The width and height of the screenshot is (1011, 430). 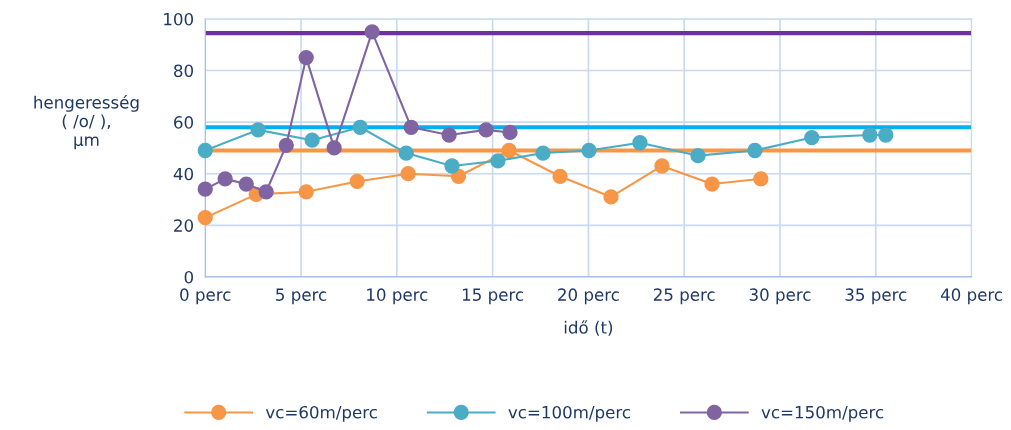 What do you see at coordinates (179, 19) in the screenshot?
I see `y-tick-label: 100` at bounding box center [179, 19].